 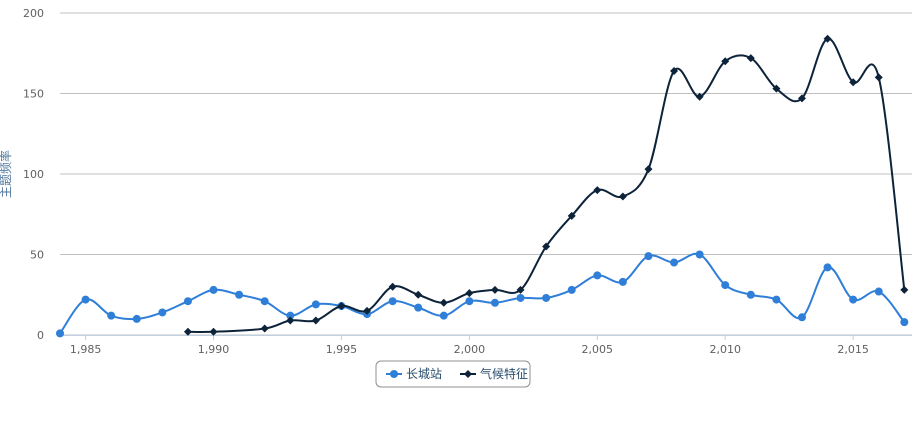 What do you see at coordinates (470, 349) in the screenshot?
I see `x-tick-label: 2,000` at bounding box center [470, 349].